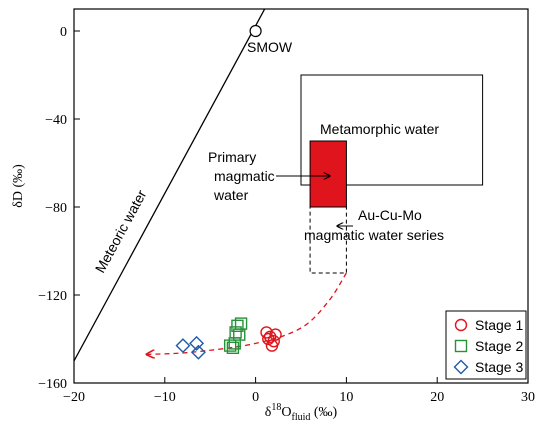 The height and width of the screenshot is (431, 550). Describe the element at coordinates (499, 367) in the screenshot. I see `legend-label-stage-3: Stage 3` at that location.